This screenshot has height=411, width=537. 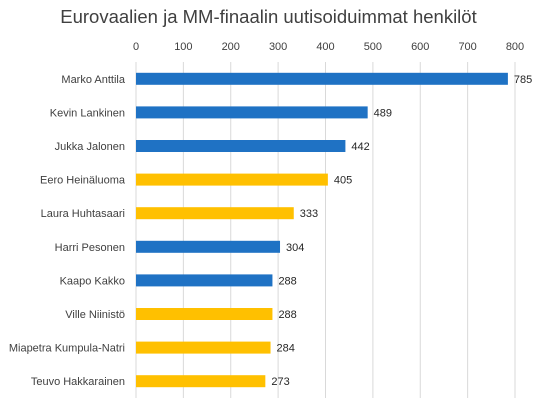 What do you see at coordinates (95, 315) in the screenshot?
I see `category-label-8: Ville Niinistö` at bounding box center [95, 315].